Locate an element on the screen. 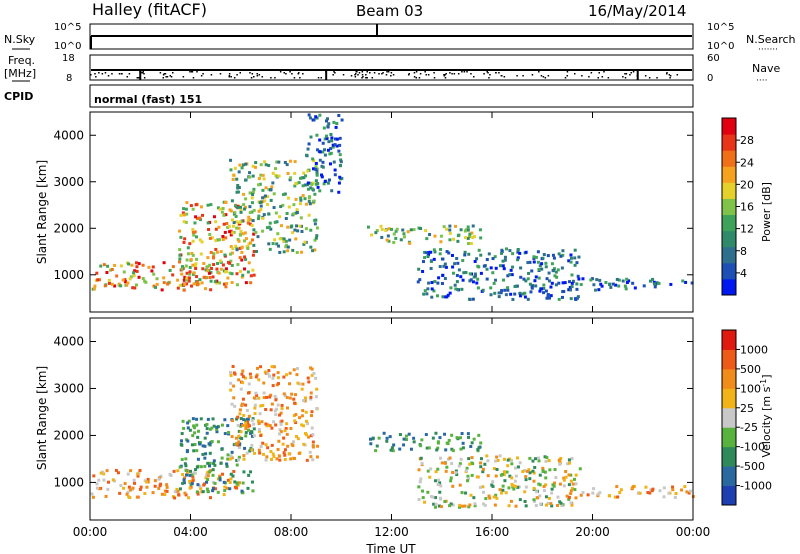 This screenshot has width=800, height=554. colorbar-tick-label: 4 is located at coordinates (743, 273).